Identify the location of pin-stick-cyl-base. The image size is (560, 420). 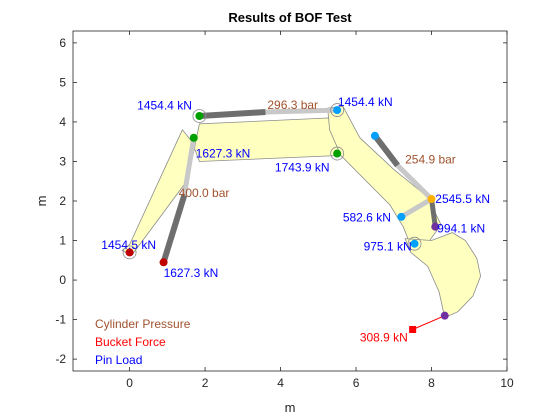
(199, 116).